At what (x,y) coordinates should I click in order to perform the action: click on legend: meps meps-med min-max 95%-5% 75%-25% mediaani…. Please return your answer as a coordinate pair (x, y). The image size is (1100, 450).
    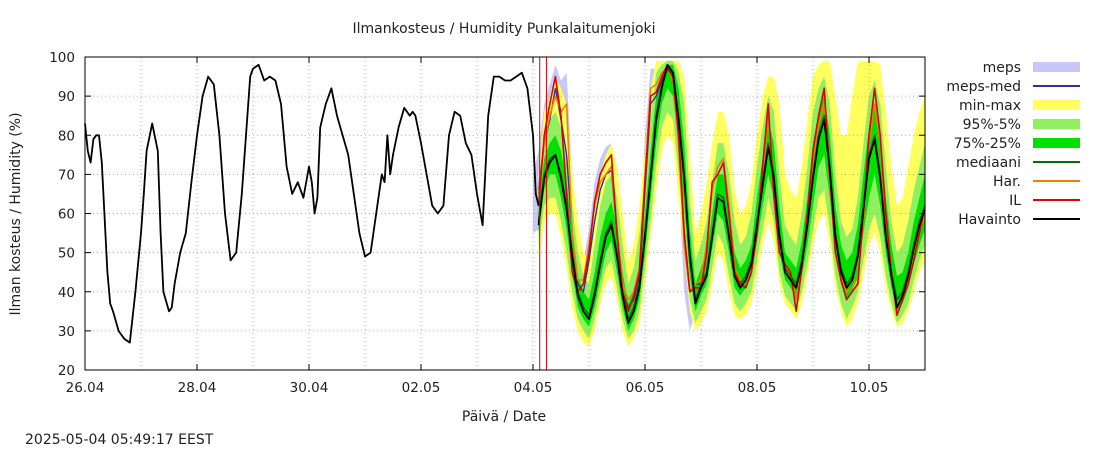
    Looking at the image, I should click on (1013, 144).